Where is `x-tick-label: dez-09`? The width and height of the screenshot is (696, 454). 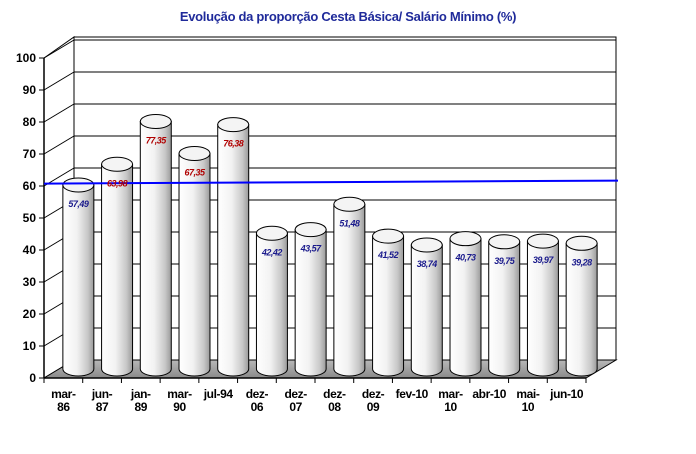 x-tick-label: dez-09 is located at coordinates (373, 400).